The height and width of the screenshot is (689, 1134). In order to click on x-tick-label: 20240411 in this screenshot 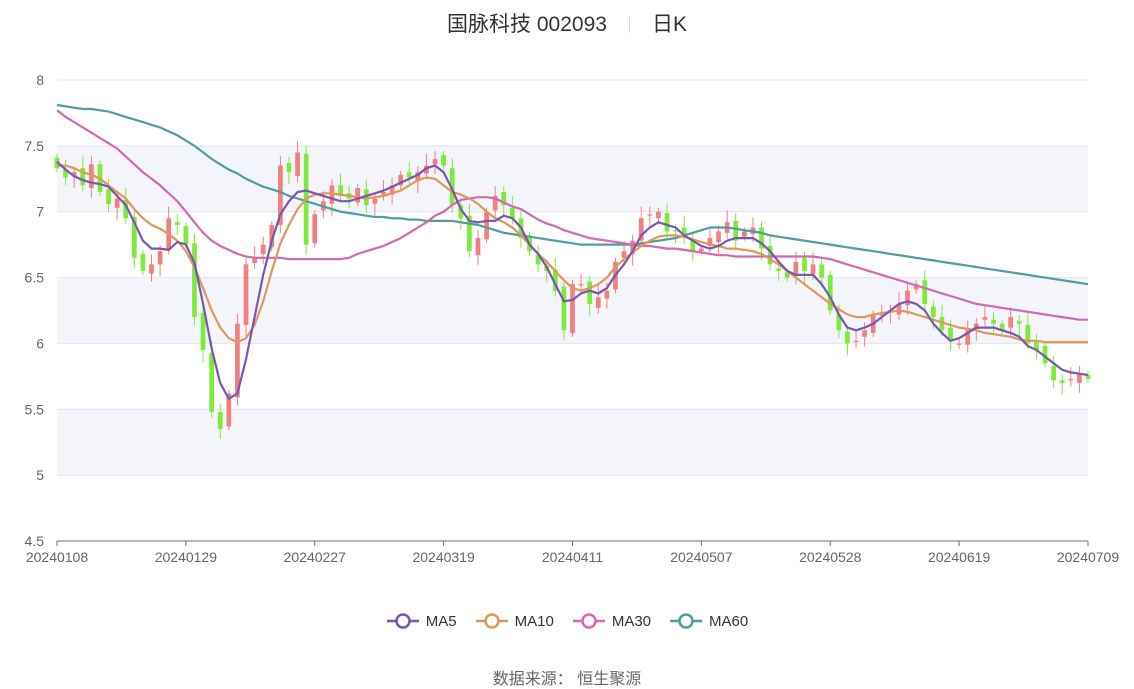, I will do `click(572, 557)`.